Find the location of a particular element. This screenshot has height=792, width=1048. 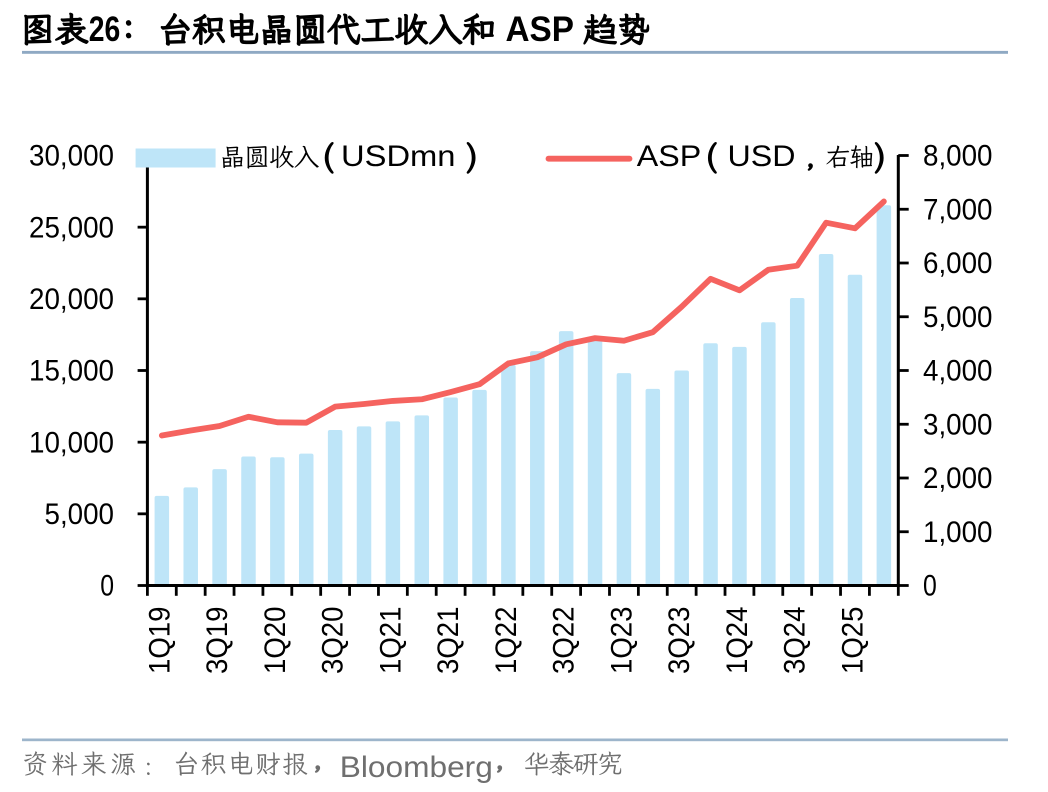

svg-text: 30,000 is located at coordinates (71, 156).